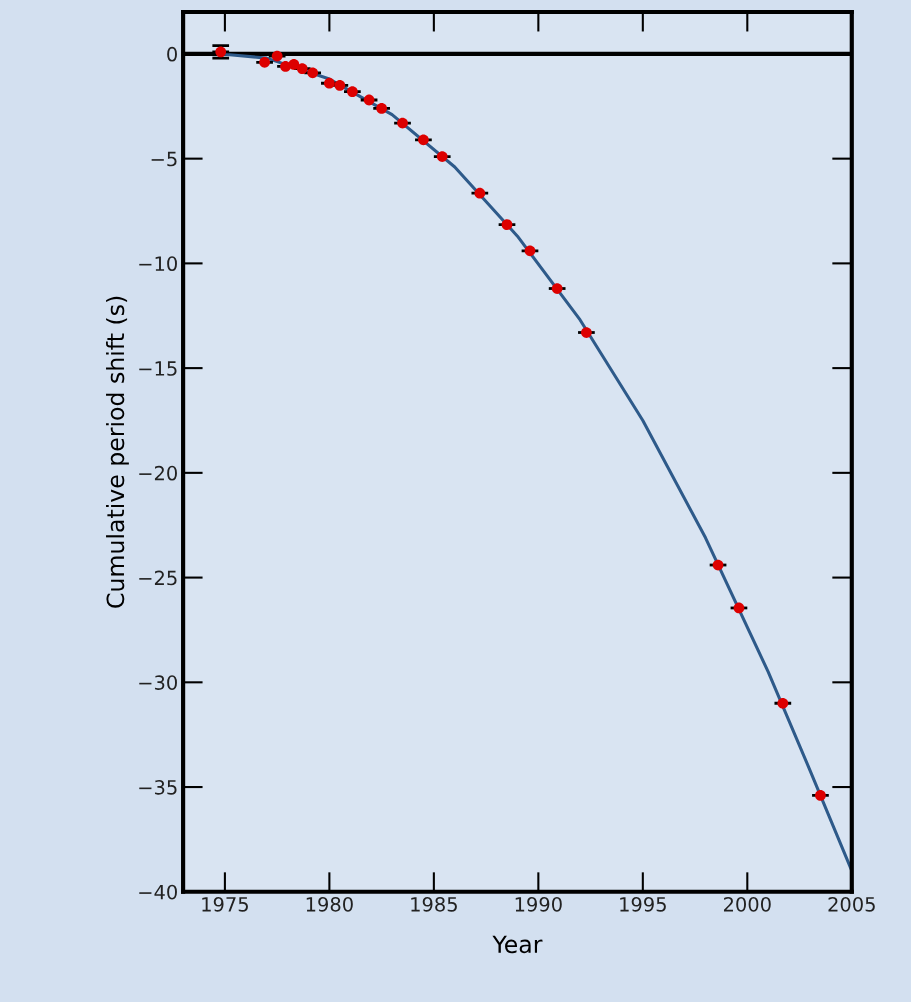 The image size is (911, 1002). Describe the element at coordinates (158, 473) in the screenshot. I see `y-tick-label: −20` at that location.